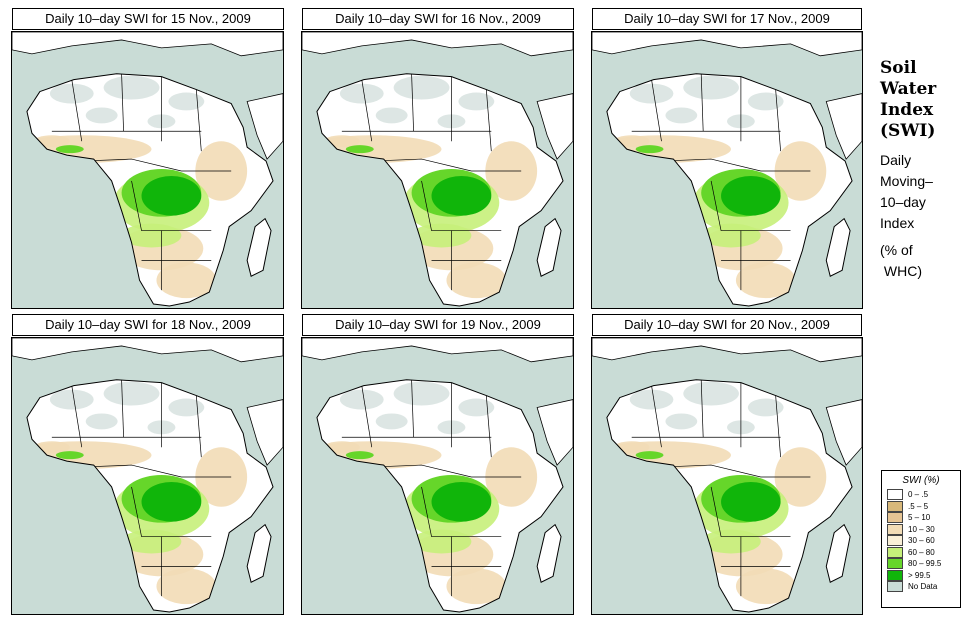  I want to click on index-subtitle-line-1: Daily, so click(896, 160).